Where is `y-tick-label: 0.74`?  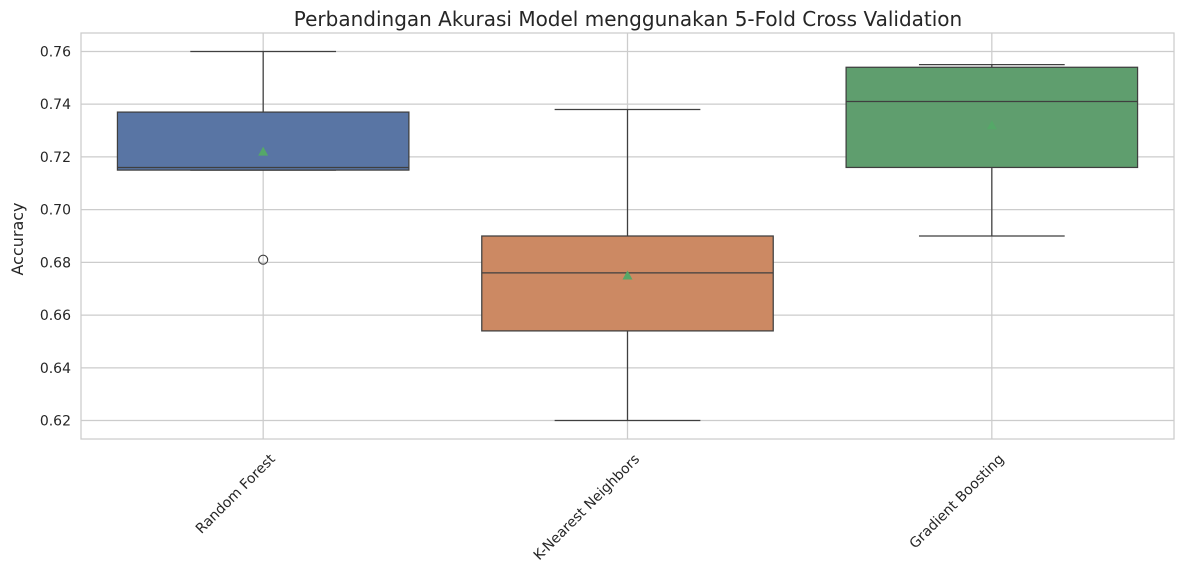 y-tick-label: 0.74 is located at coordinates (55, 105).